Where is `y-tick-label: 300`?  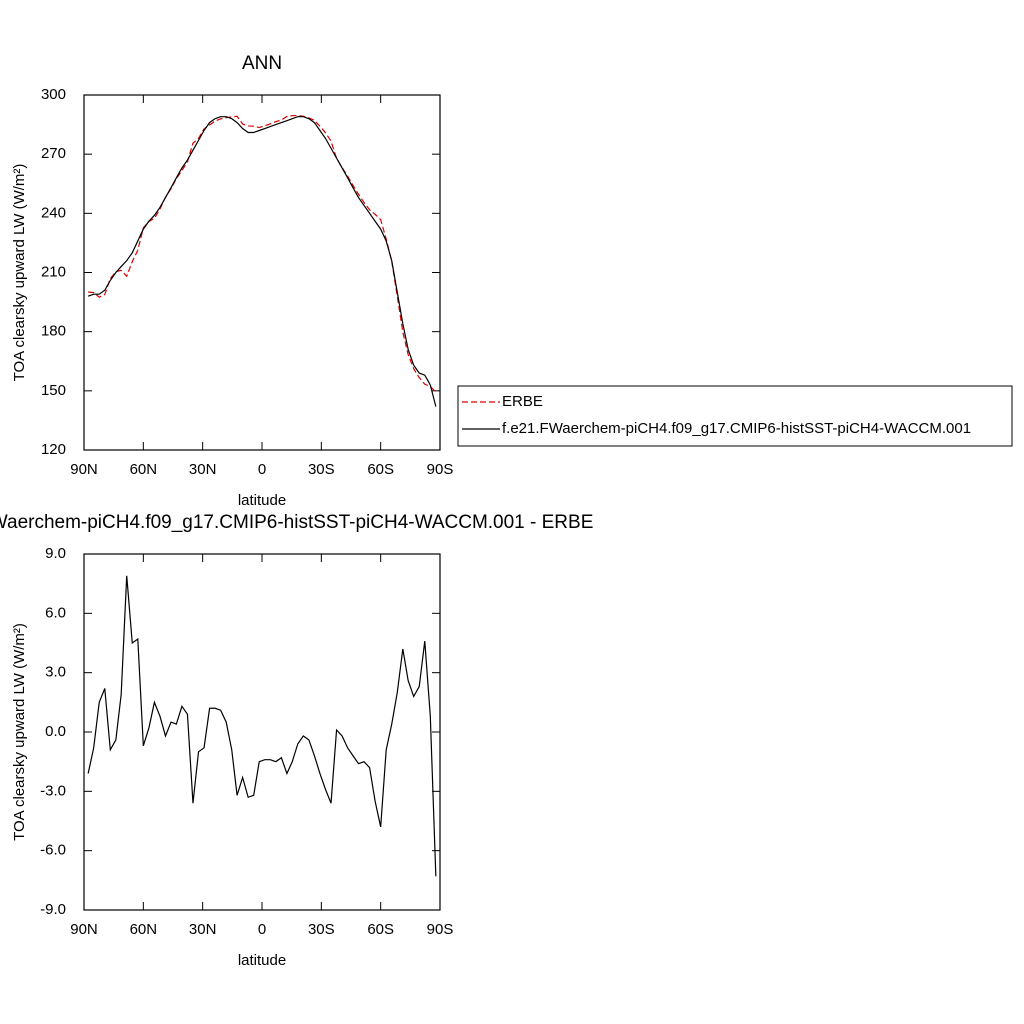 y-tick-label: 300 is located at coordinates (53, 94).